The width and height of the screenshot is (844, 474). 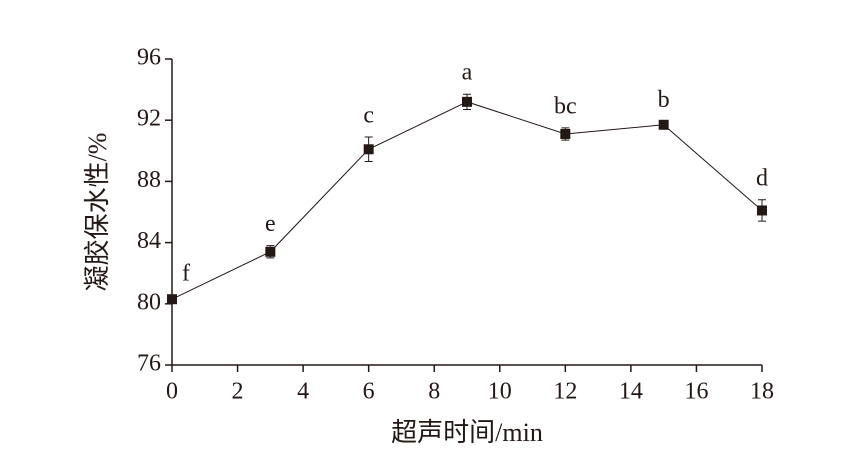 I want to click on significance-label: c, so click(x=368, y=116).